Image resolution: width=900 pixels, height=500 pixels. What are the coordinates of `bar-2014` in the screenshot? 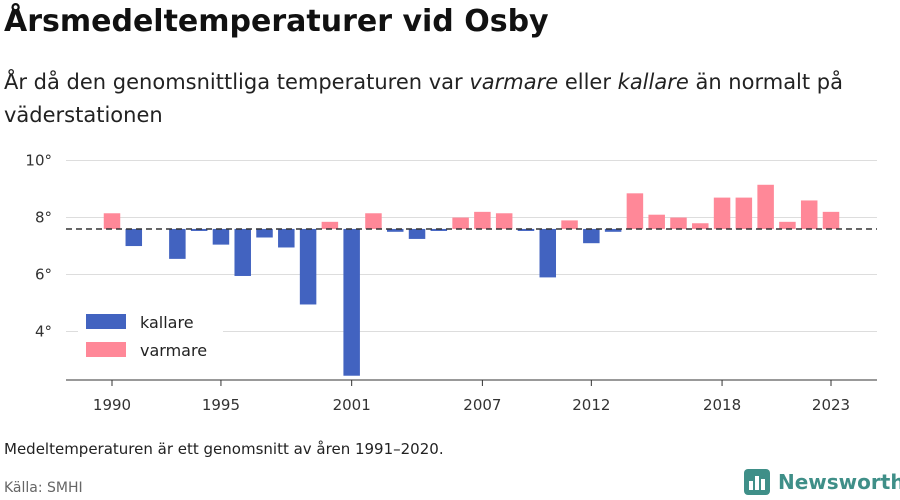 It's located at (635, 211).